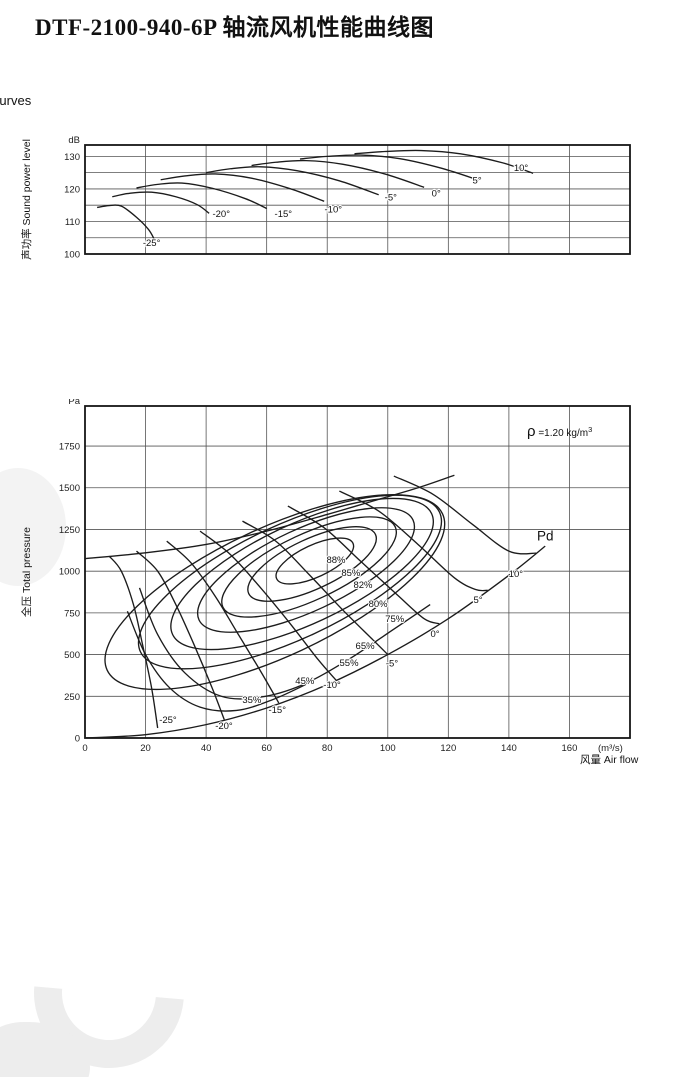 This screenshot has height=1077, width=700. I want to click on plot-curves, so click(315, 195).